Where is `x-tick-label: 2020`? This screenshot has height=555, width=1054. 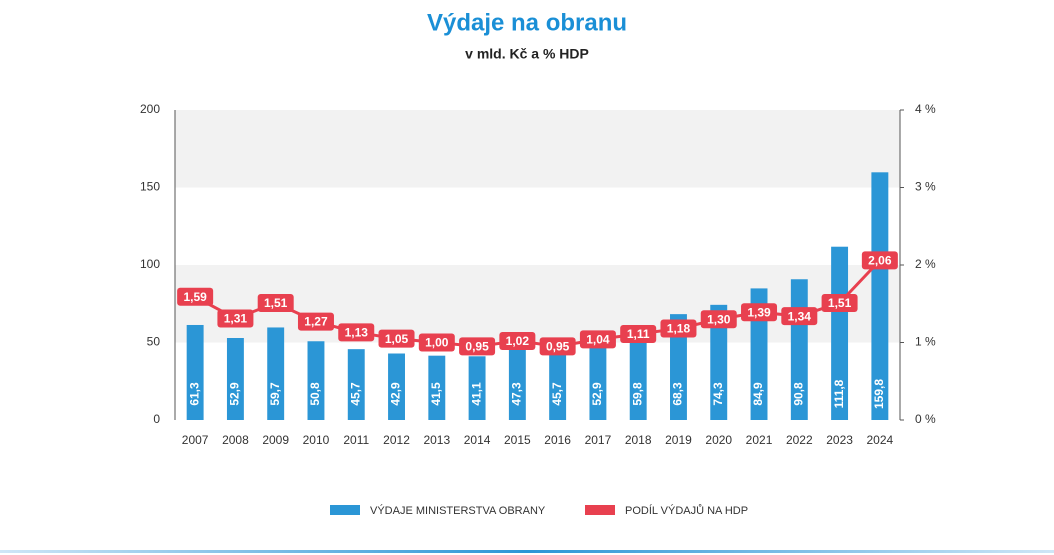
x-tick-label: 2020 is located at coordinates (718, 440).